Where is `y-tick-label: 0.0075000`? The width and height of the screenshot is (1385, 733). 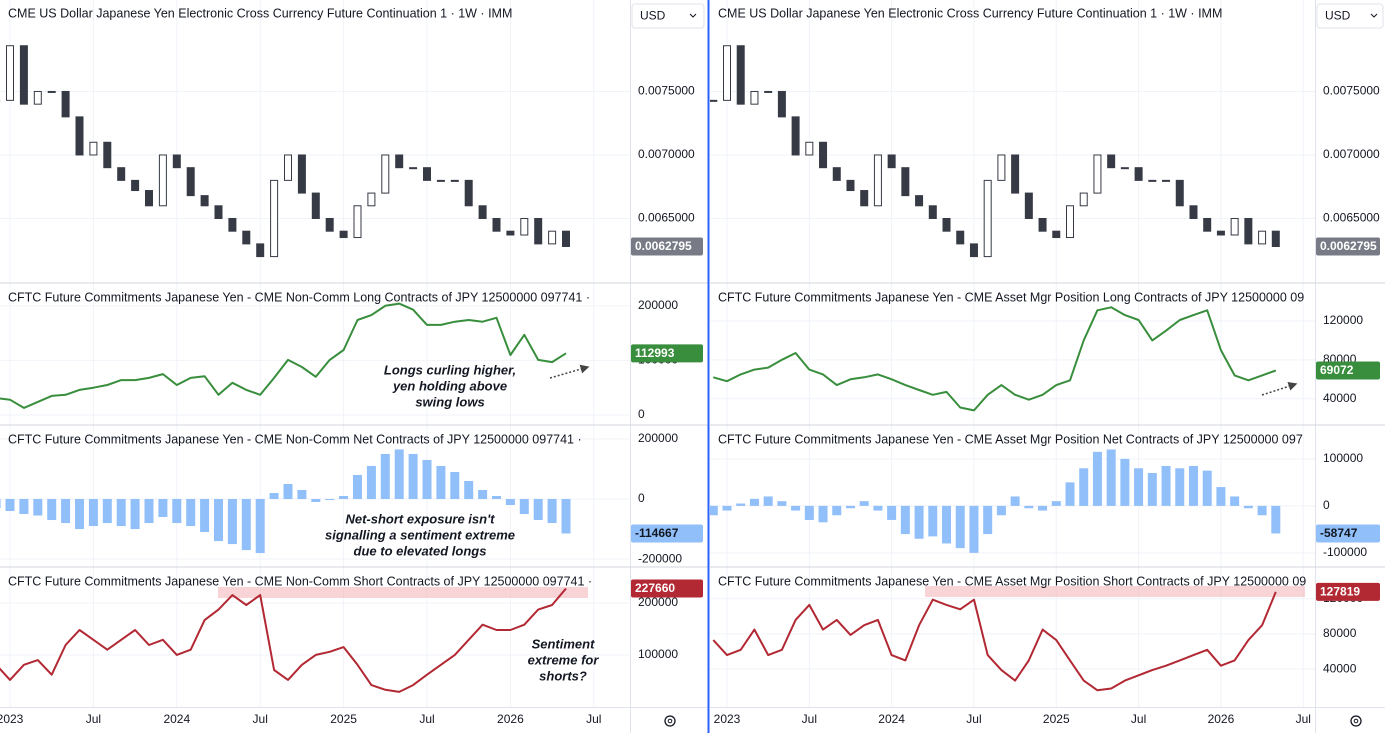
y-tick-label: 0.0075000 is located at coordinates (666, 91).